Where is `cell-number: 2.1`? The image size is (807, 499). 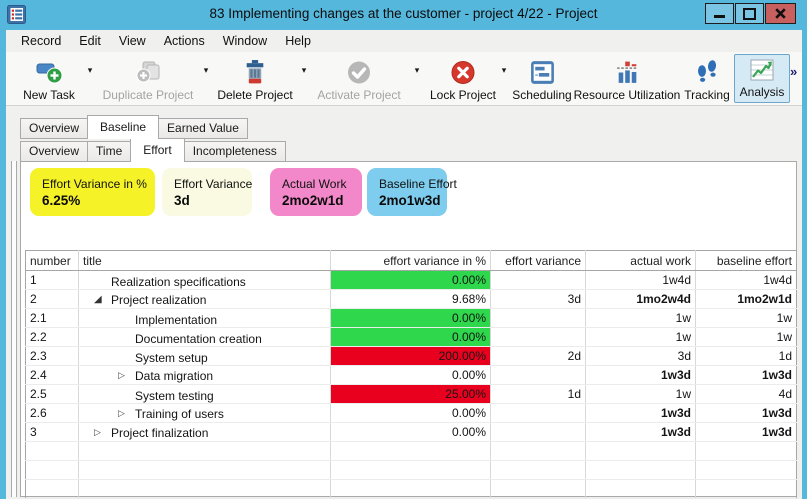
cell-number: 2.1 is located at coordinates (52, 318).